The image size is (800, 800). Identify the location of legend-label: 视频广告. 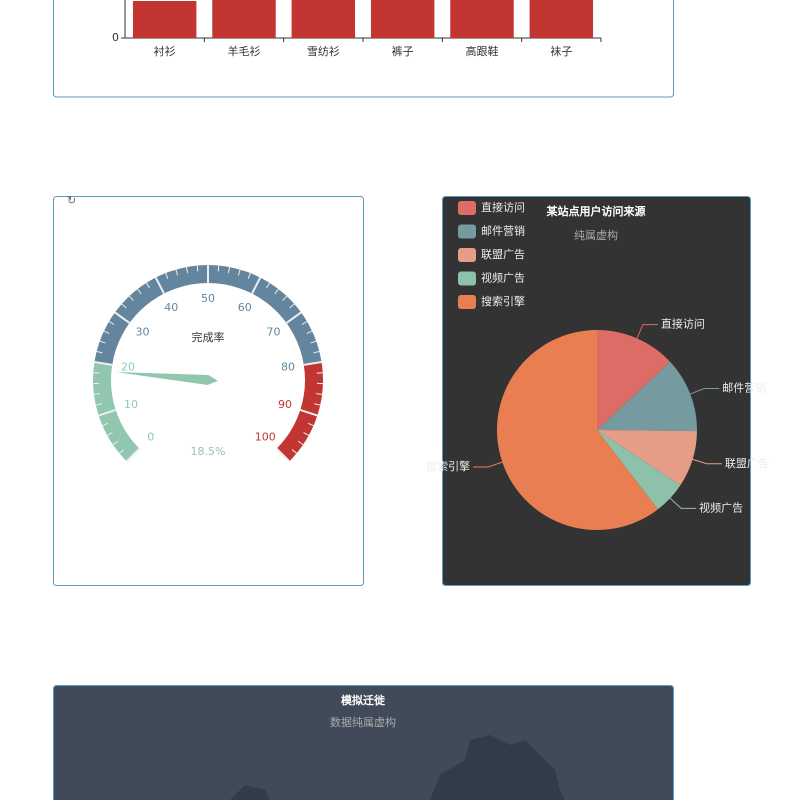
(503, 278).